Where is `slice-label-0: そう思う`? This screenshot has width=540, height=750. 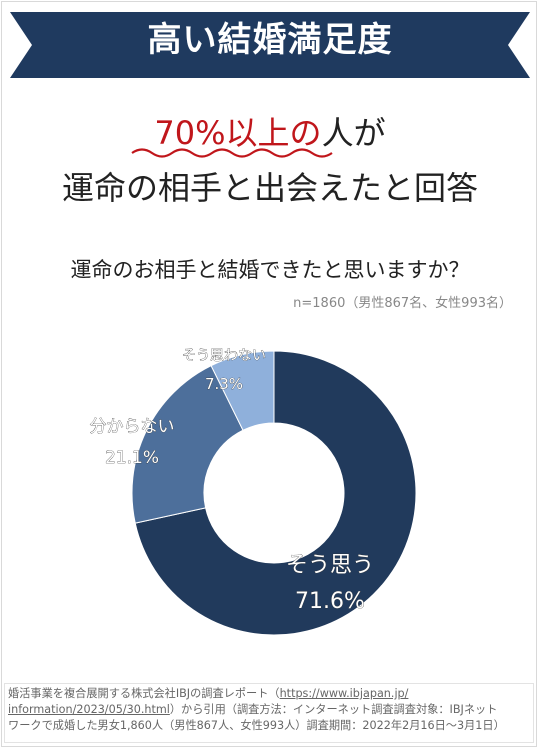
slice-label-0: そう思う is located at coordinates (330, 565).